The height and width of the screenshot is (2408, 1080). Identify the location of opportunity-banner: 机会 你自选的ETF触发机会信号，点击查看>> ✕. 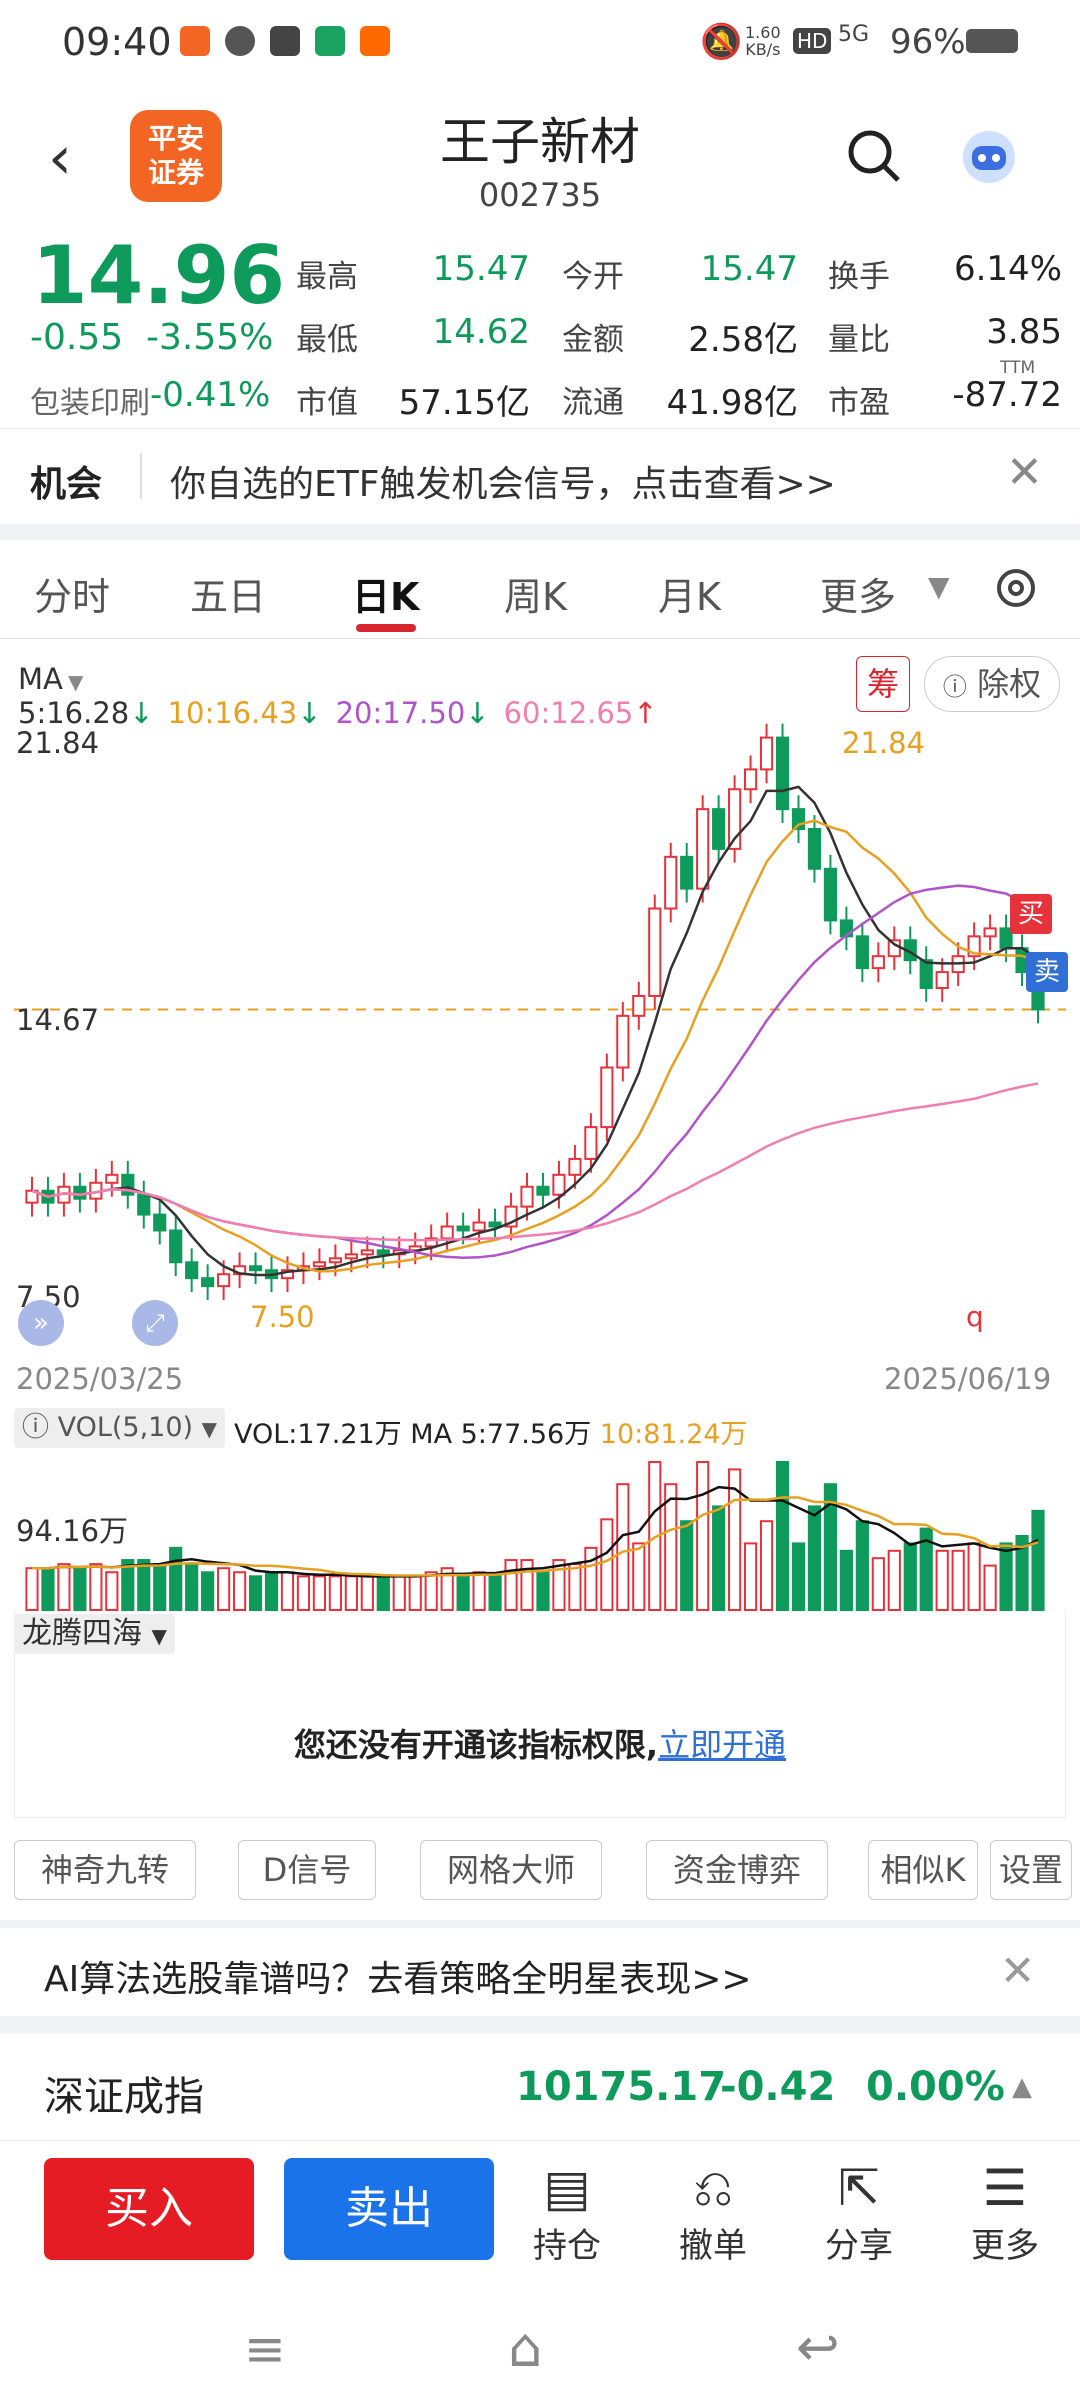
(540, 477).